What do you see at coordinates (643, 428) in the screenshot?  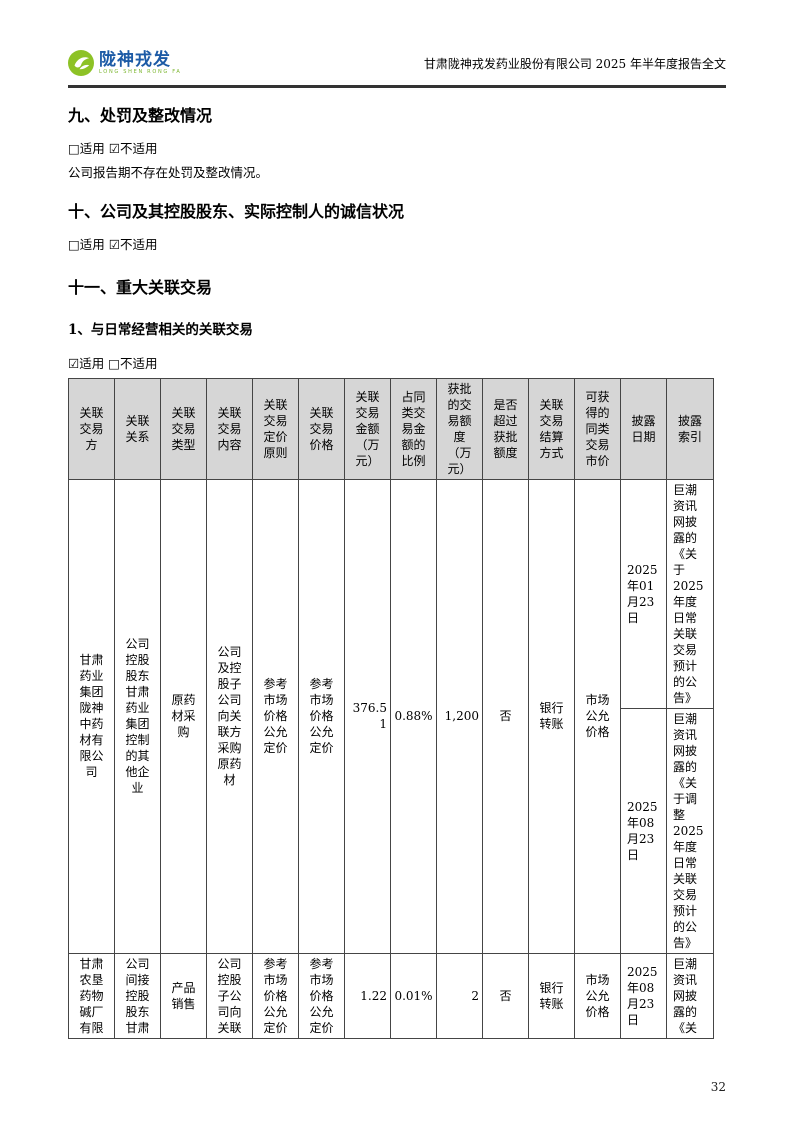 I see `col-disclosure-date: 披露日期` at bounding box center [643, 428].